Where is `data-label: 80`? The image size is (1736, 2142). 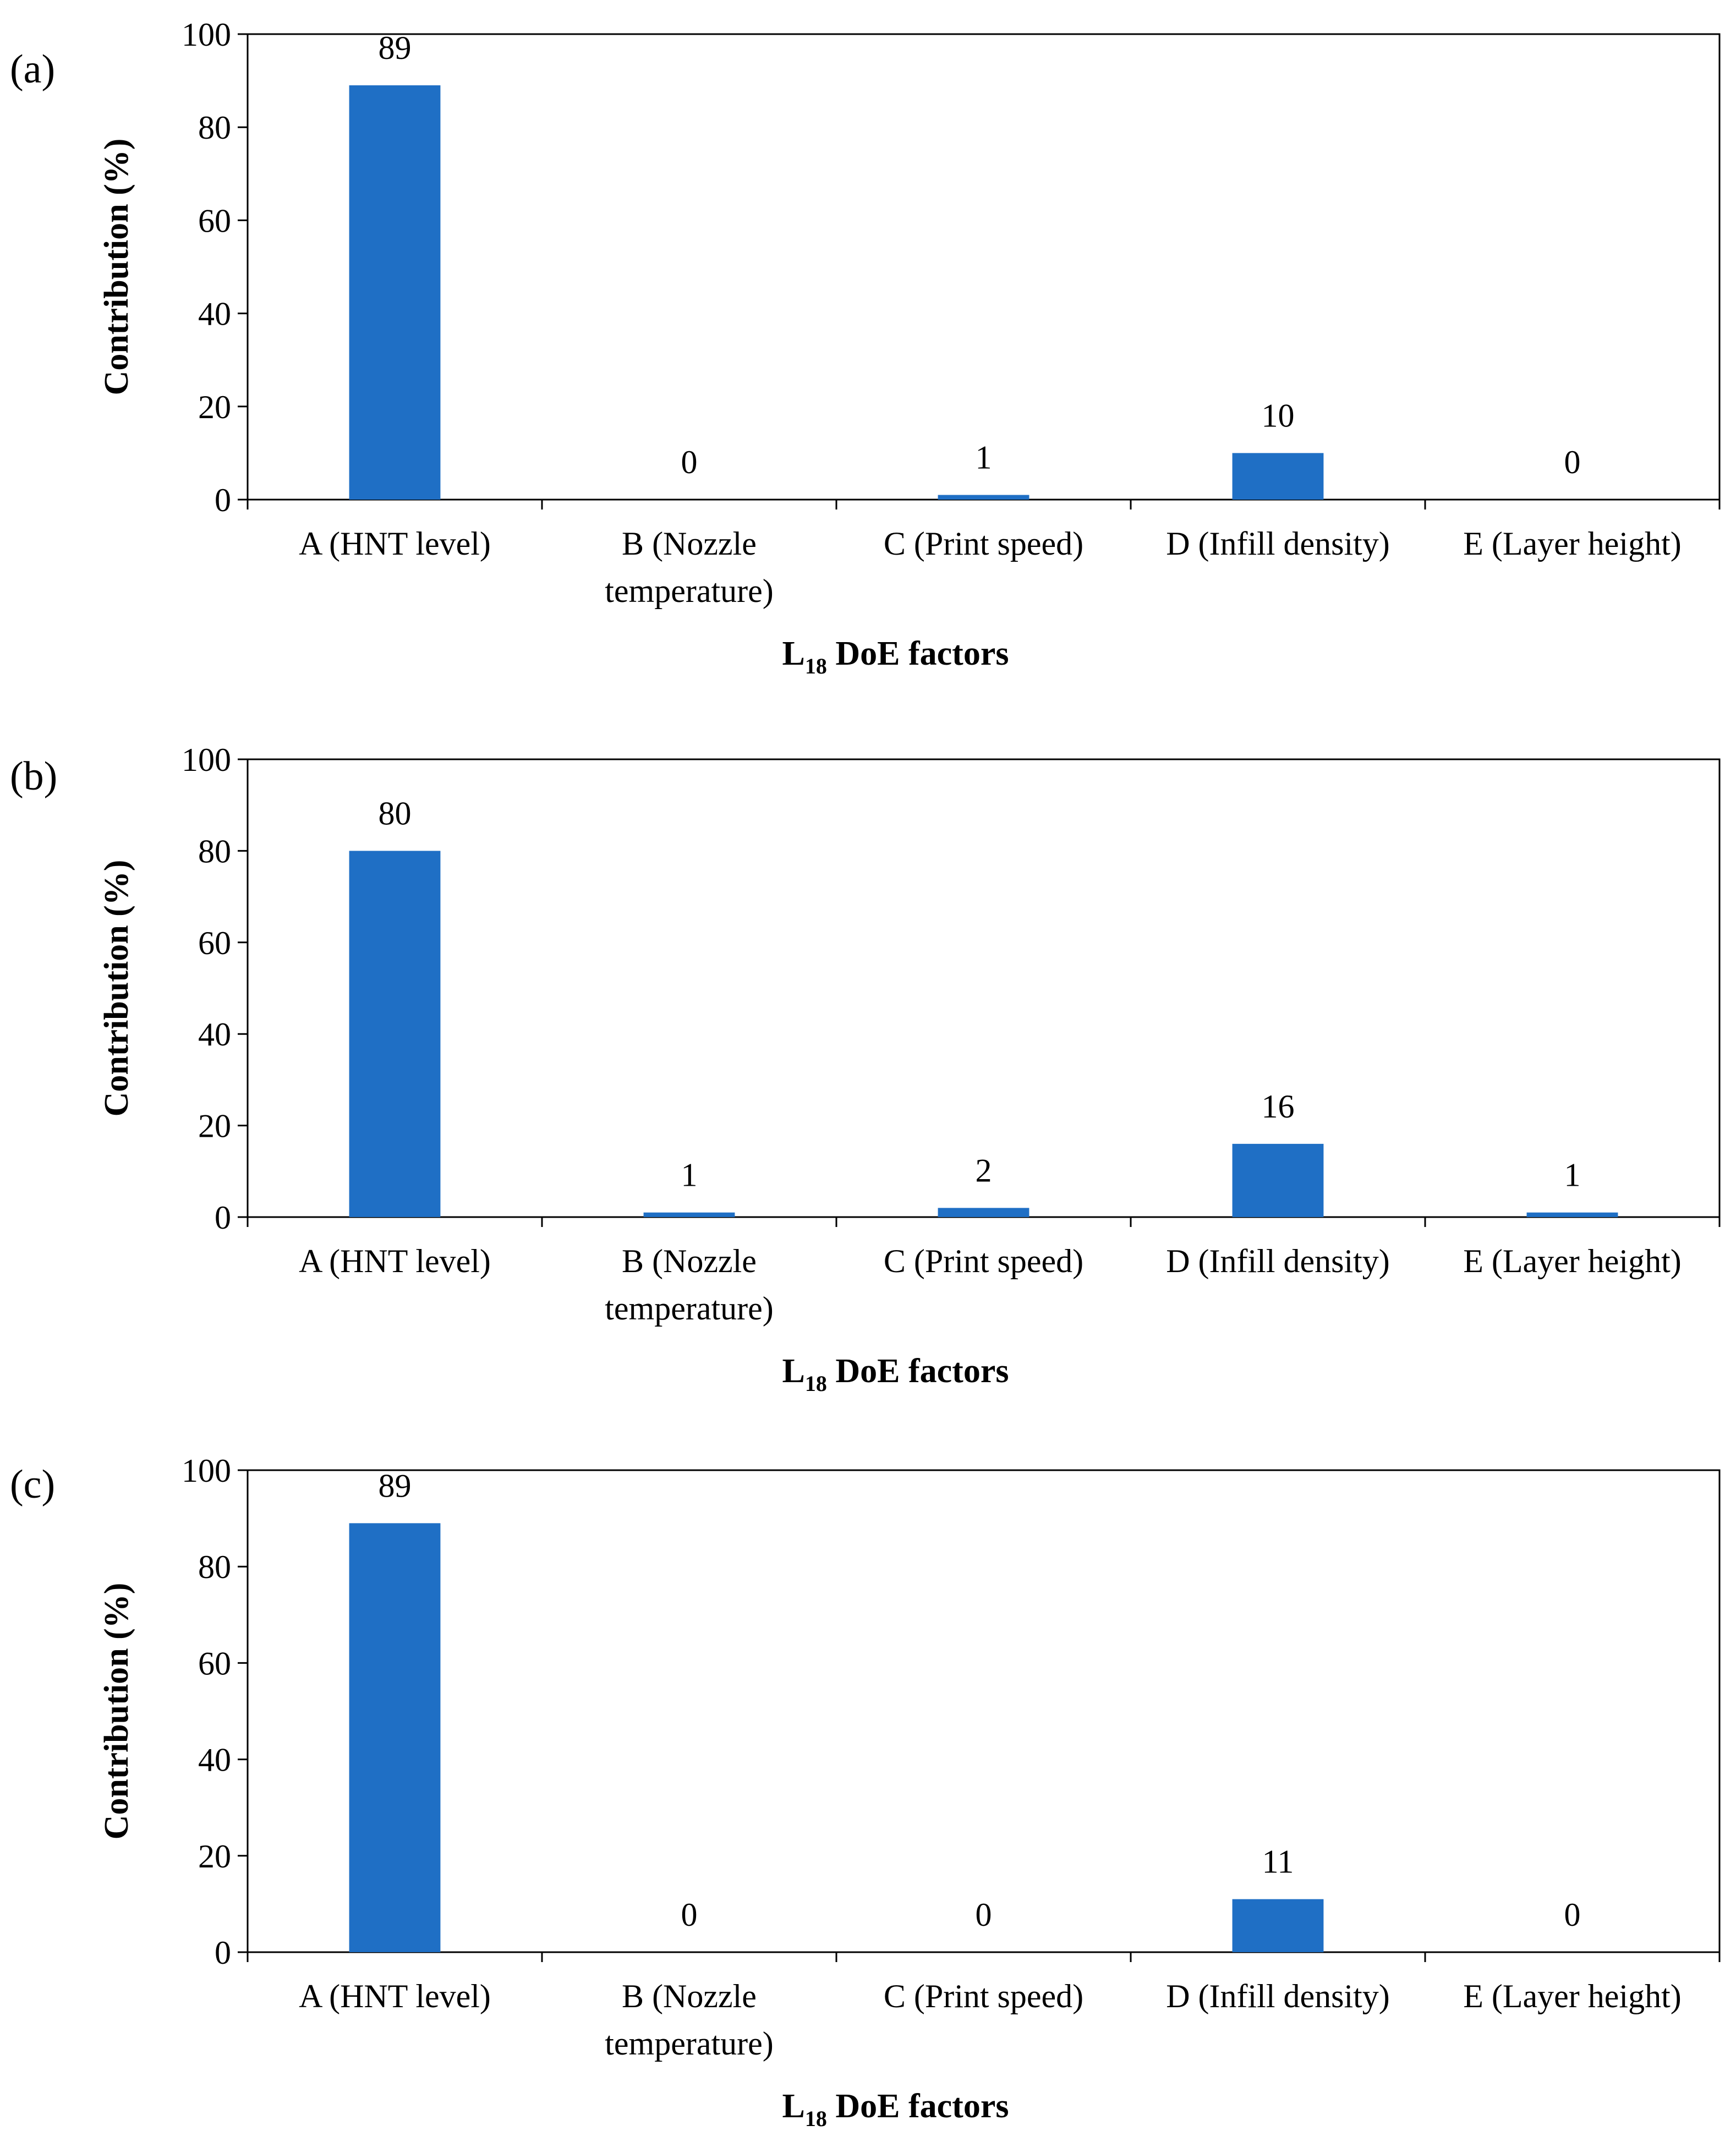
data-label: 80 is located at coordinates (395, 813).